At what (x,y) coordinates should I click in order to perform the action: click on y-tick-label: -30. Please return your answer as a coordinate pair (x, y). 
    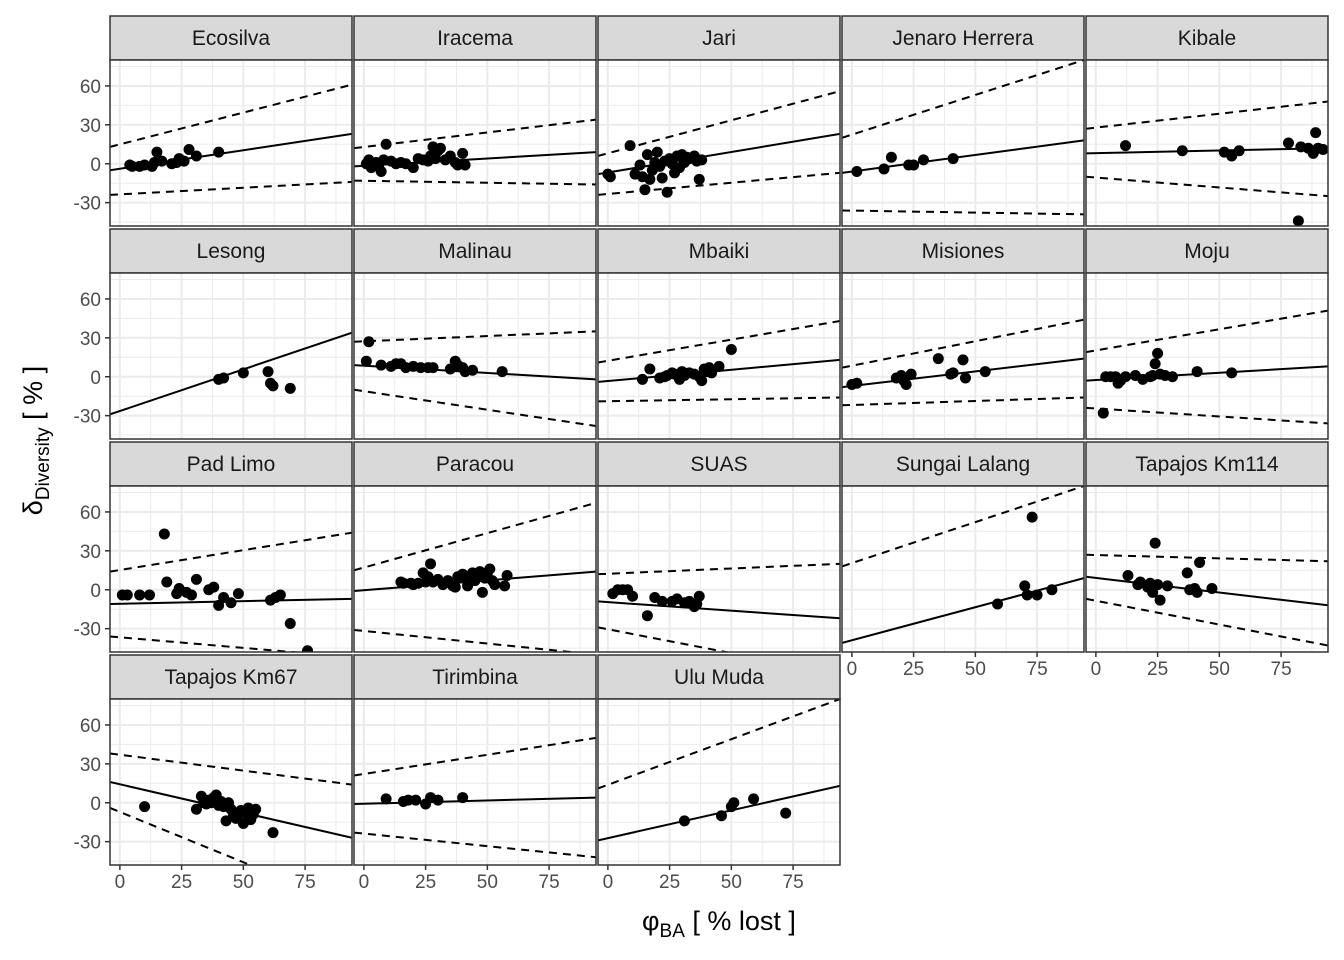
    Looking at the image, I should click on (87, 630).